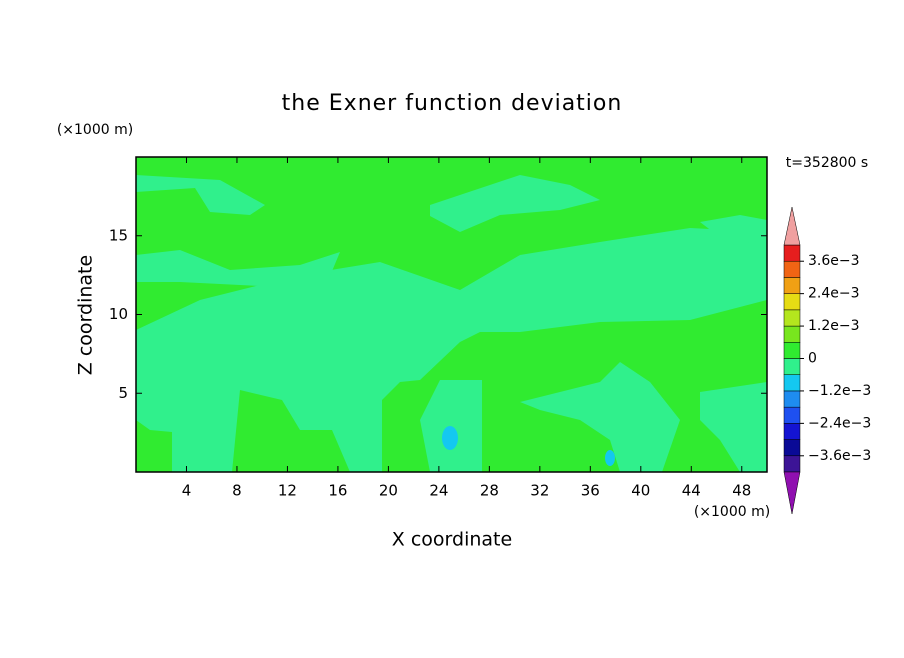 The width and height of the screenshot is (904, 658). What do you see at coordinates (590, 491) in the screenshot?
I see `x-tick-label: 36` at bounding box center [590, 491].